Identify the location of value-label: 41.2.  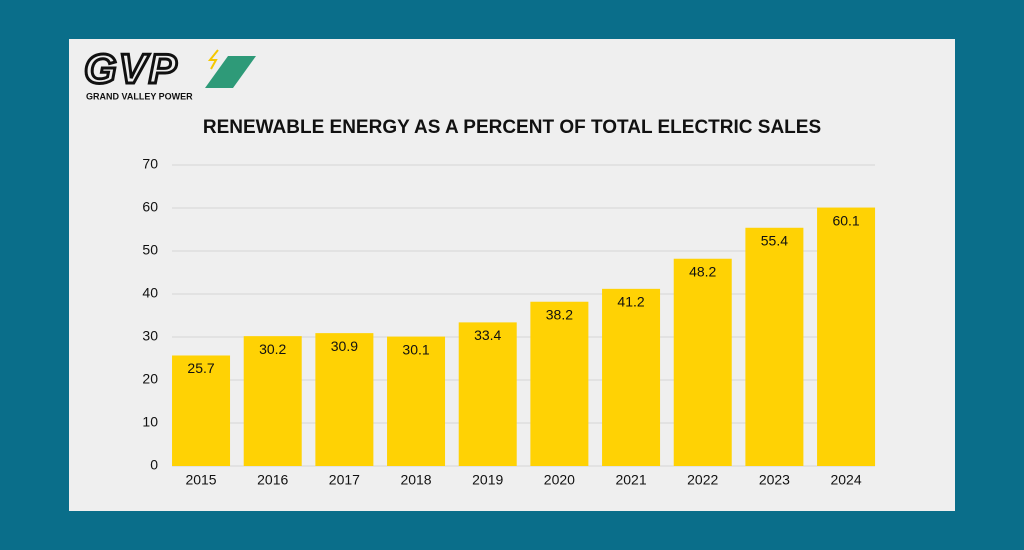
(630, 302).